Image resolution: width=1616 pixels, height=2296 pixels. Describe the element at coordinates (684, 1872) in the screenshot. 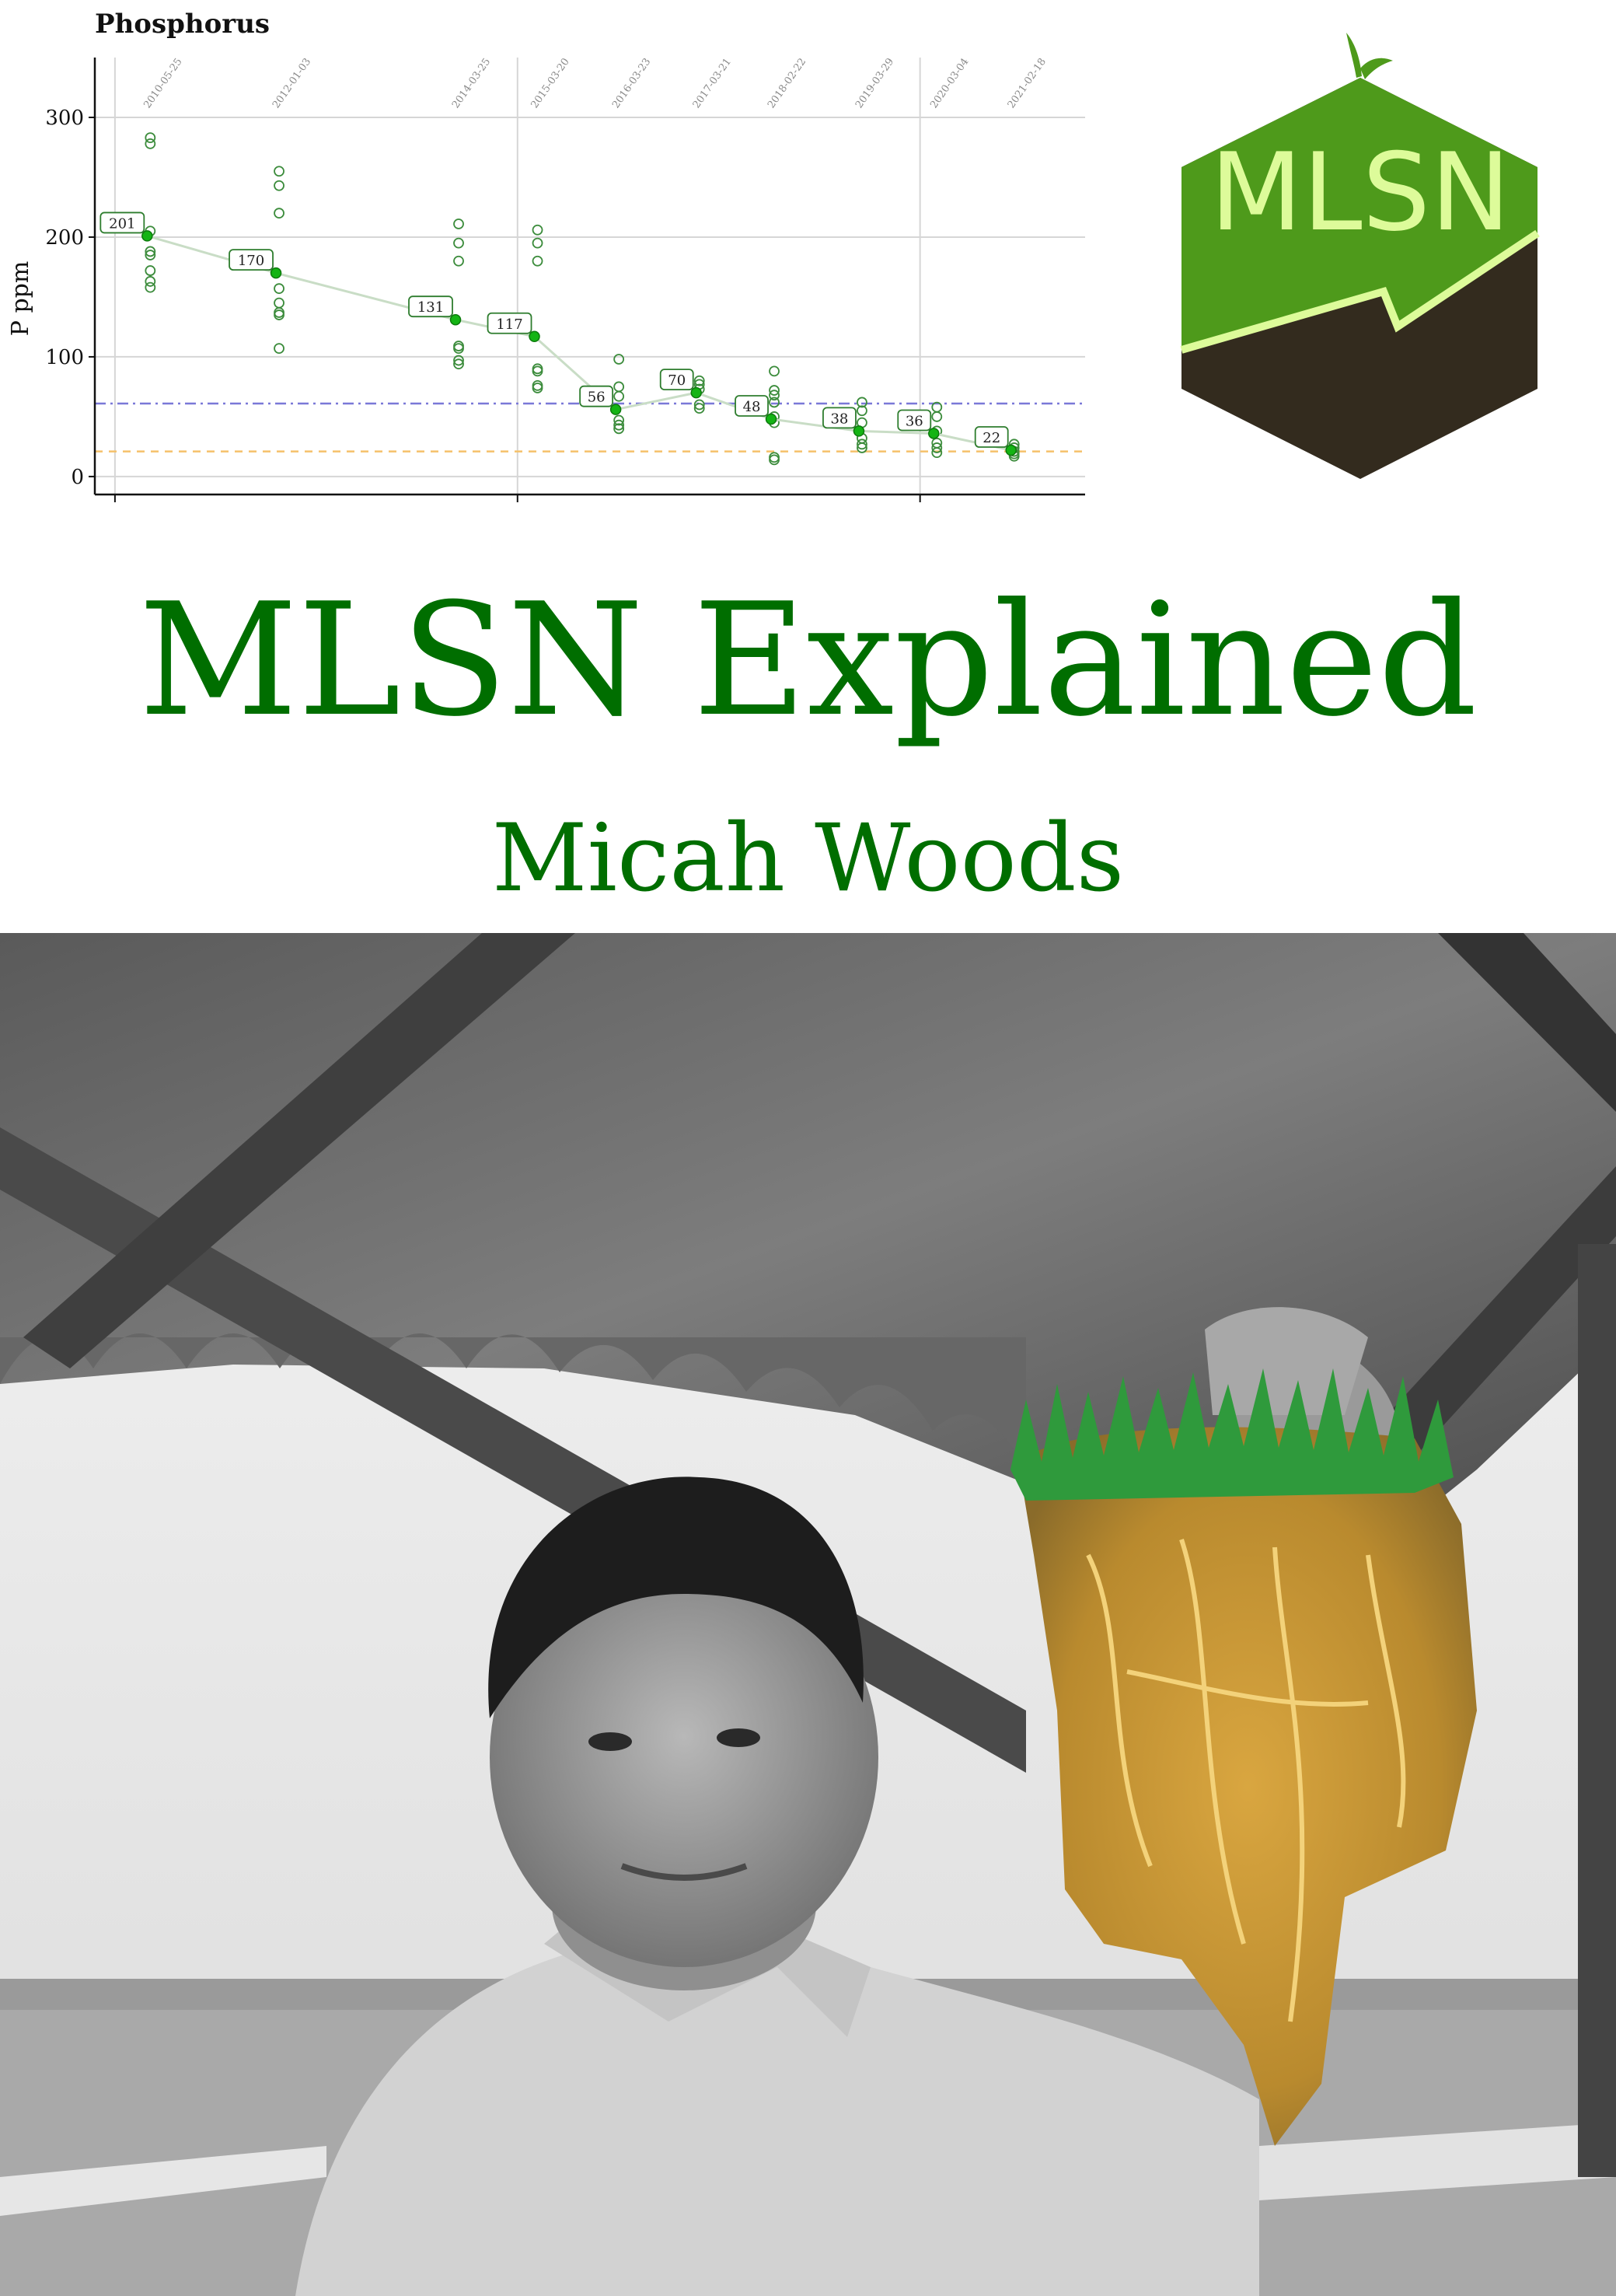

I see `person-mouth` at that location.